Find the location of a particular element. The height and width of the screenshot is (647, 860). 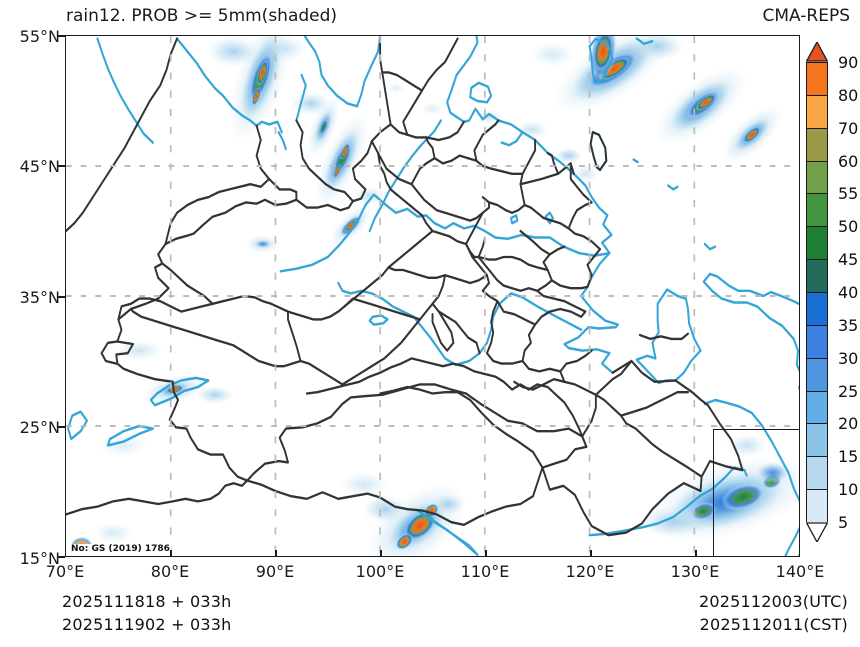

colorbar-tick-label: 20 is located at coordinates (848, 424).